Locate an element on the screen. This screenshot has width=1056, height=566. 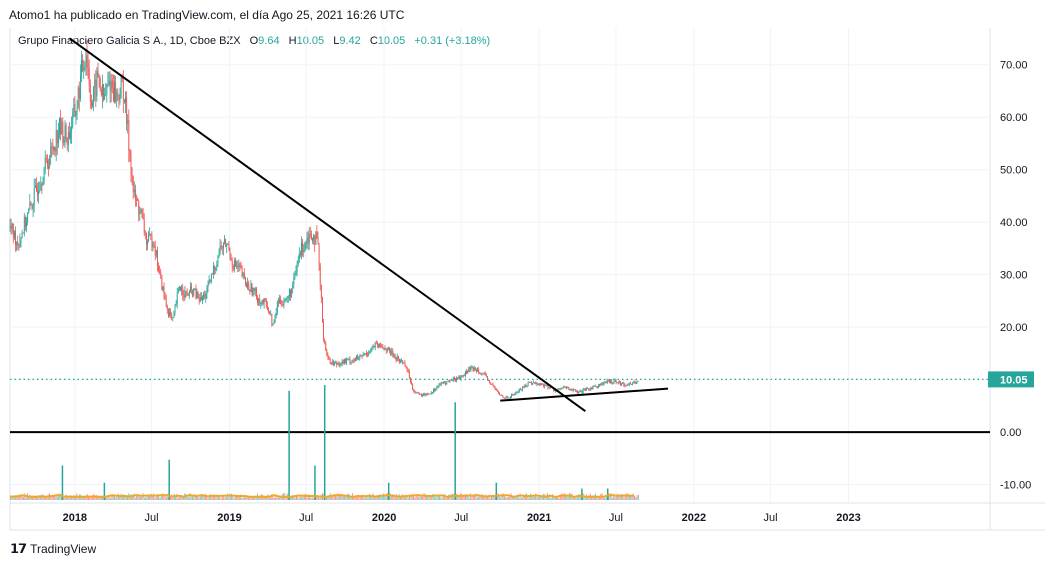
close-label: C is located at coordinates (373, 41).